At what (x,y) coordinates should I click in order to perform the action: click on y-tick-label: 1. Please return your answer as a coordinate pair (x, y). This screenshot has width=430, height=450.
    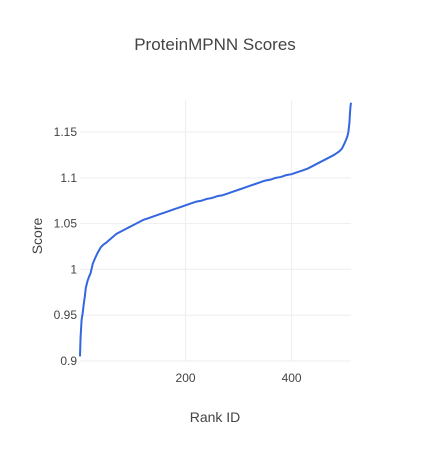
    Looking at the image, I should click on (73, 269).